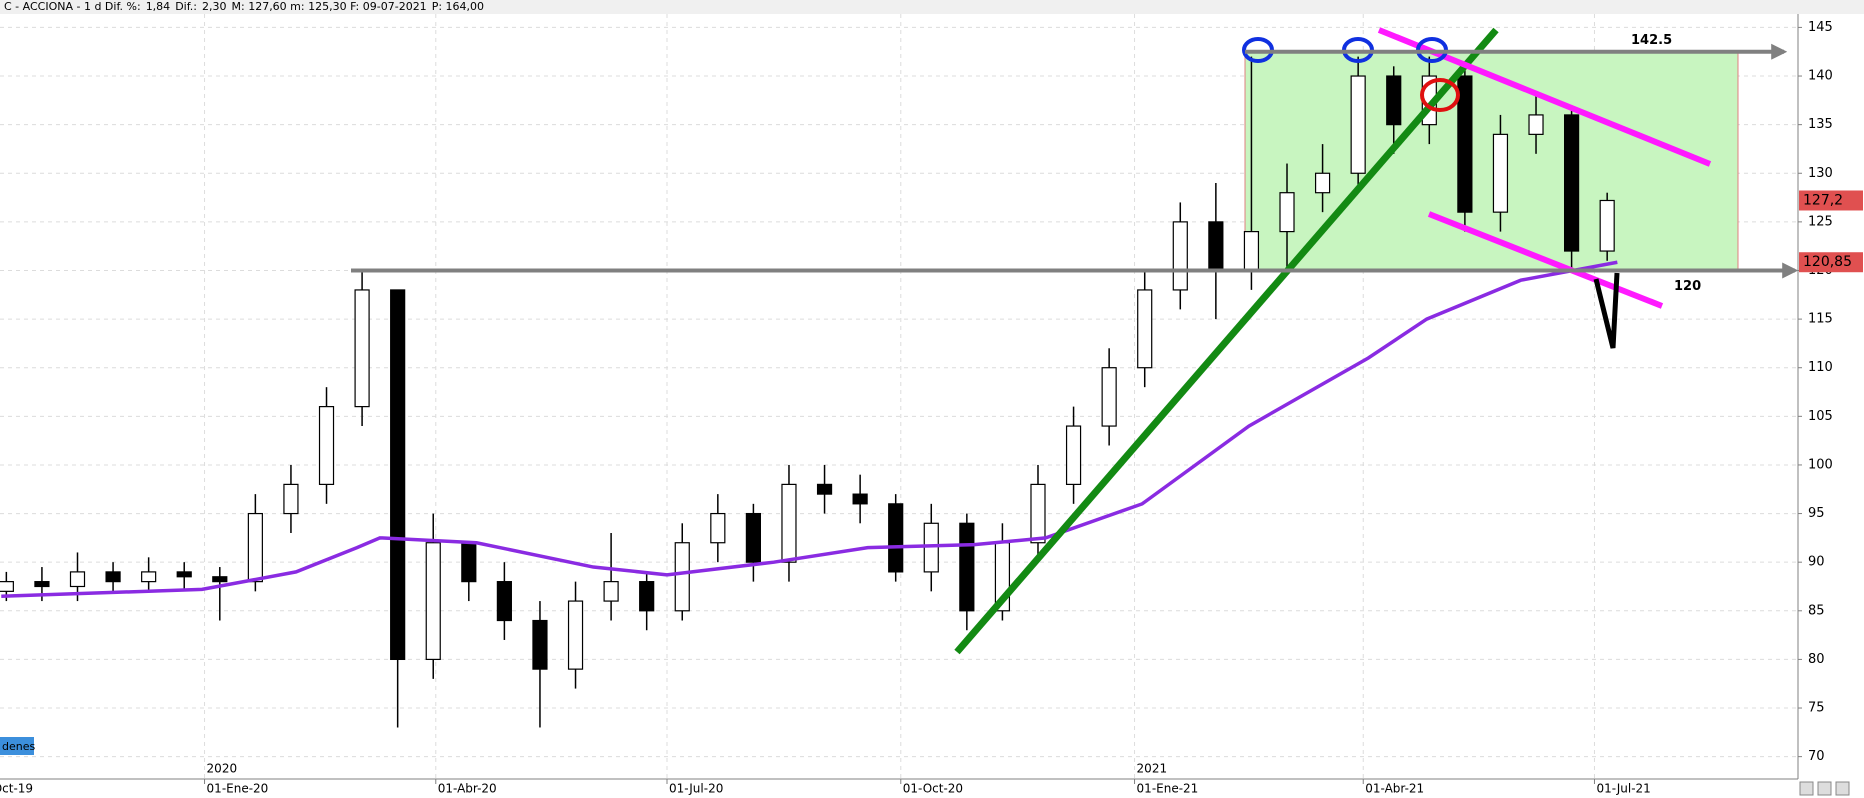 This screenshot has height=798, width=1864. I want to click on y-tick-label: 80, so click(1816, 659).